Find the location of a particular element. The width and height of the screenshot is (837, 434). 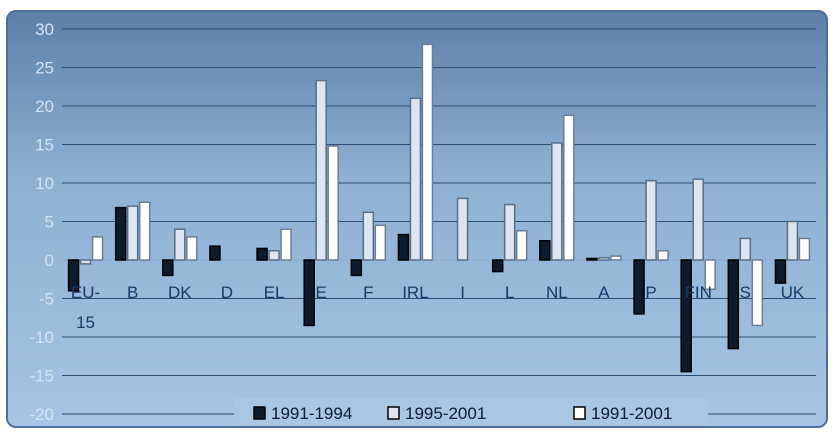

y-tick-label: 15 is located at coordinates (44, 145).